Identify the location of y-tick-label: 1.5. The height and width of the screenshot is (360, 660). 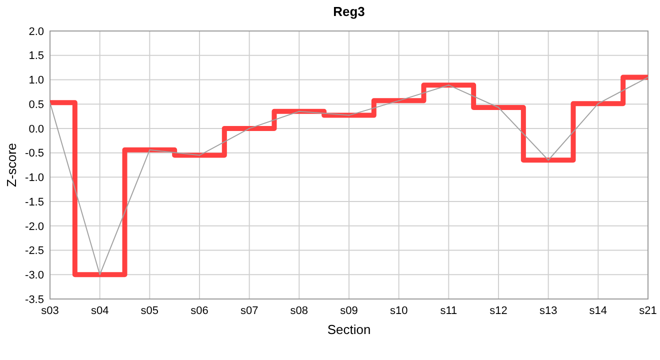
(36, 56).